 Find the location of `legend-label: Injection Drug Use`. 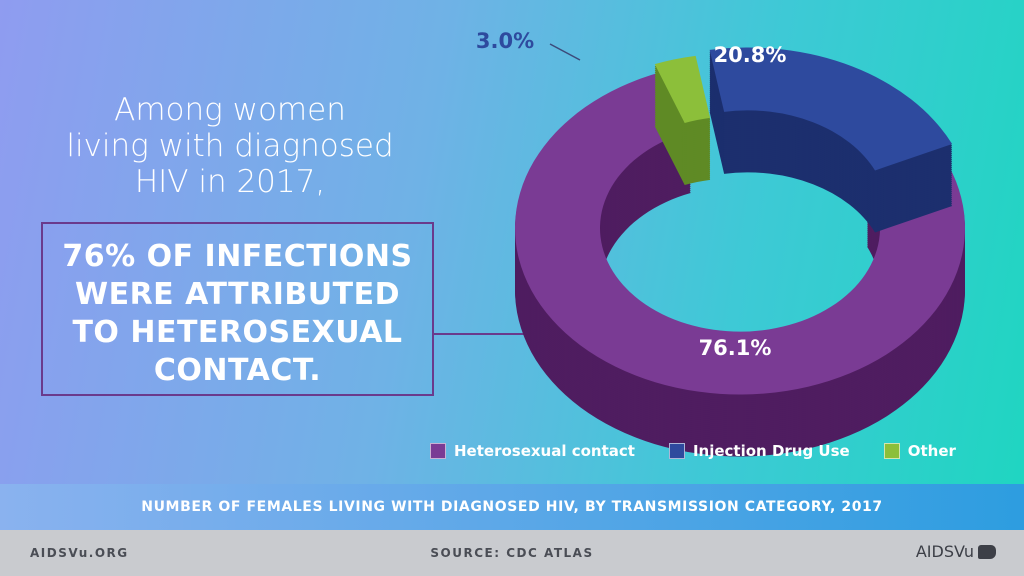

legend-label: Injection Drug Use is located at coordinates (771, 451).